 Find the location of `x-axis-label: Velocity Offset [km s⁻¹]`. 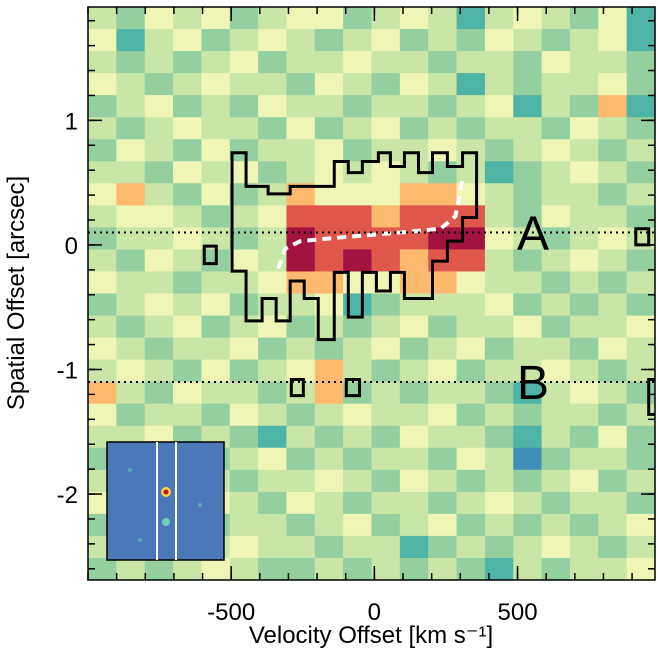

x-axis-label: Velocity Offset [km s⁻¹] is located at coordinates (371, 635).